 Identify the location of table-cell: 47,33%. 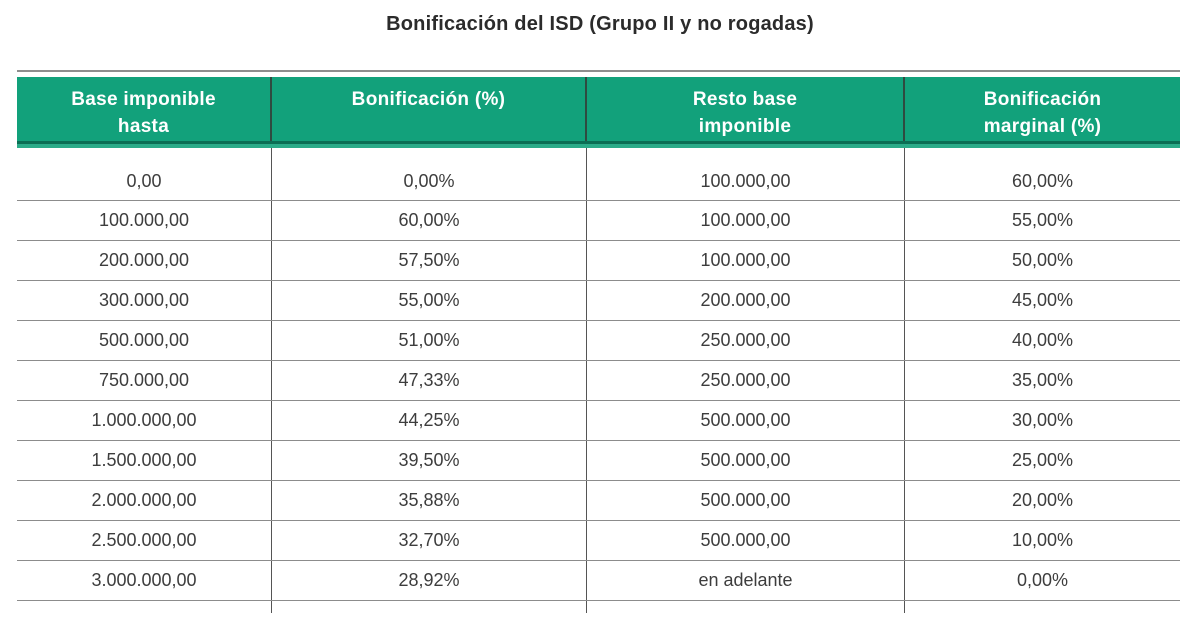
(429, 380).